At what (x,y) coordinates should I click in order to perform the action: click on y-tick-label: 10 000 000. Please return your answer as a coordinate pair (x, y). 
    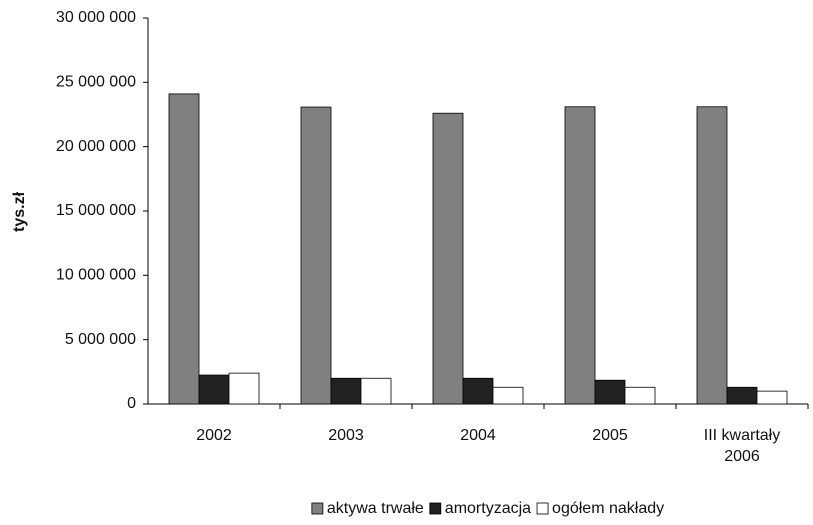
    Looking at the image, I should click on (96, 275).